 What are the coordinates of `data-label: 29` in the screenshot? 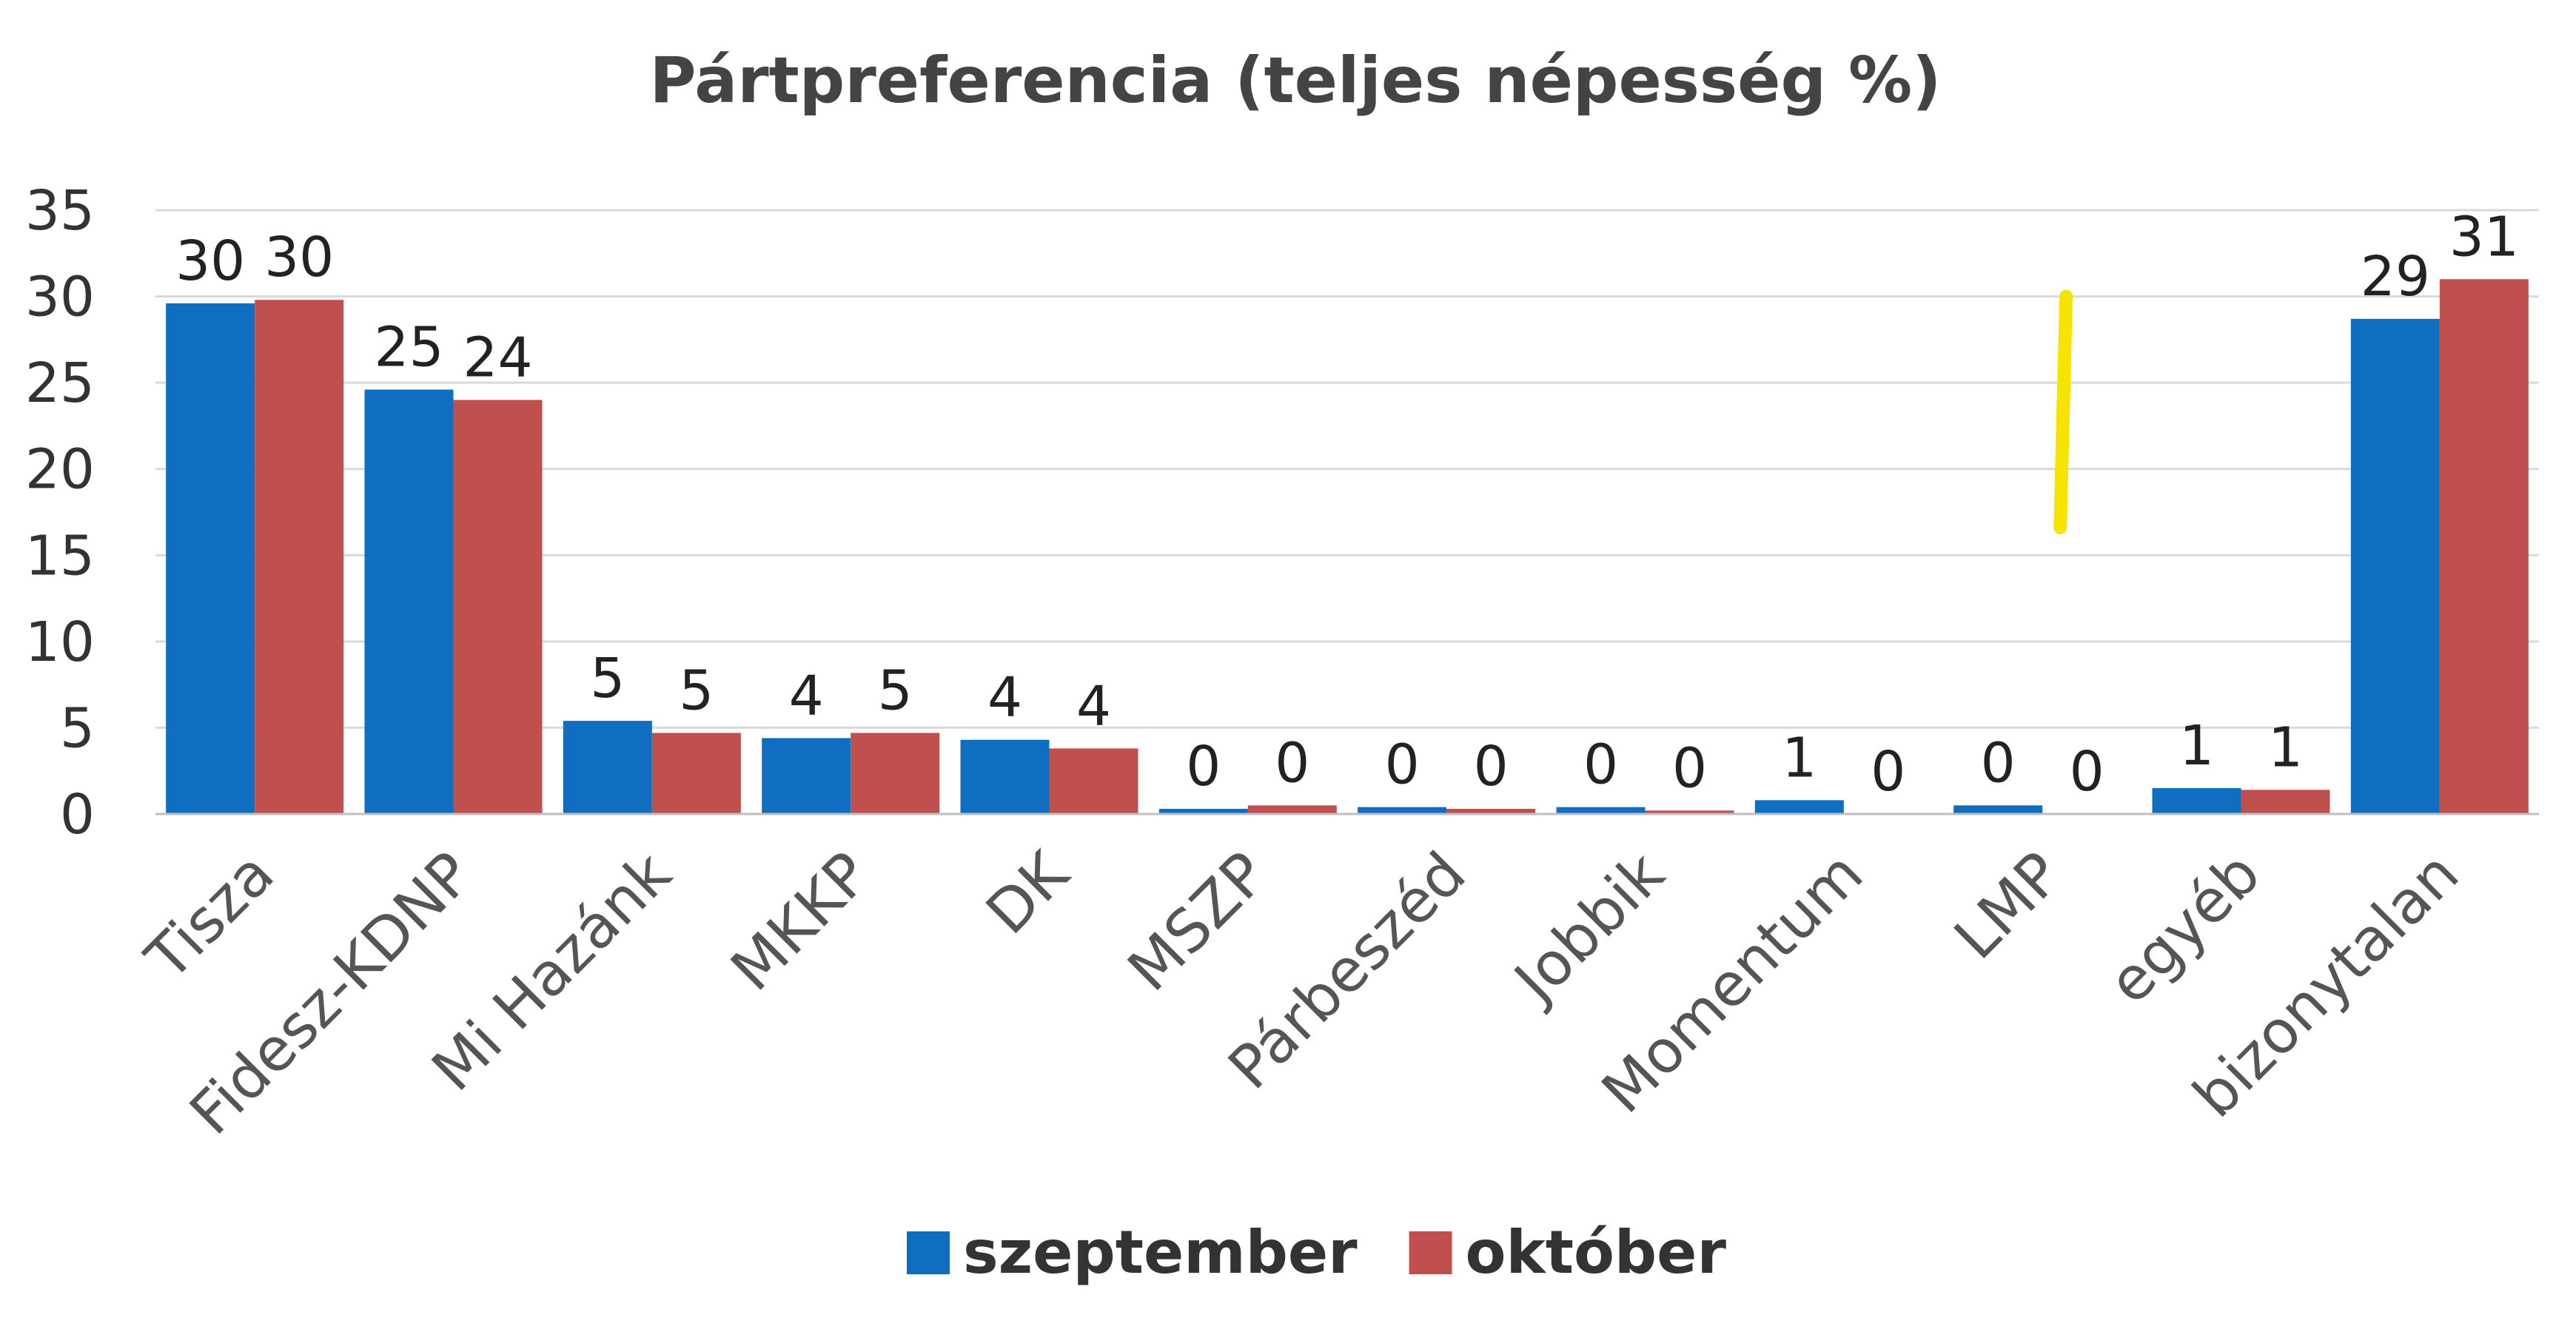 It's located at (2395, 277).